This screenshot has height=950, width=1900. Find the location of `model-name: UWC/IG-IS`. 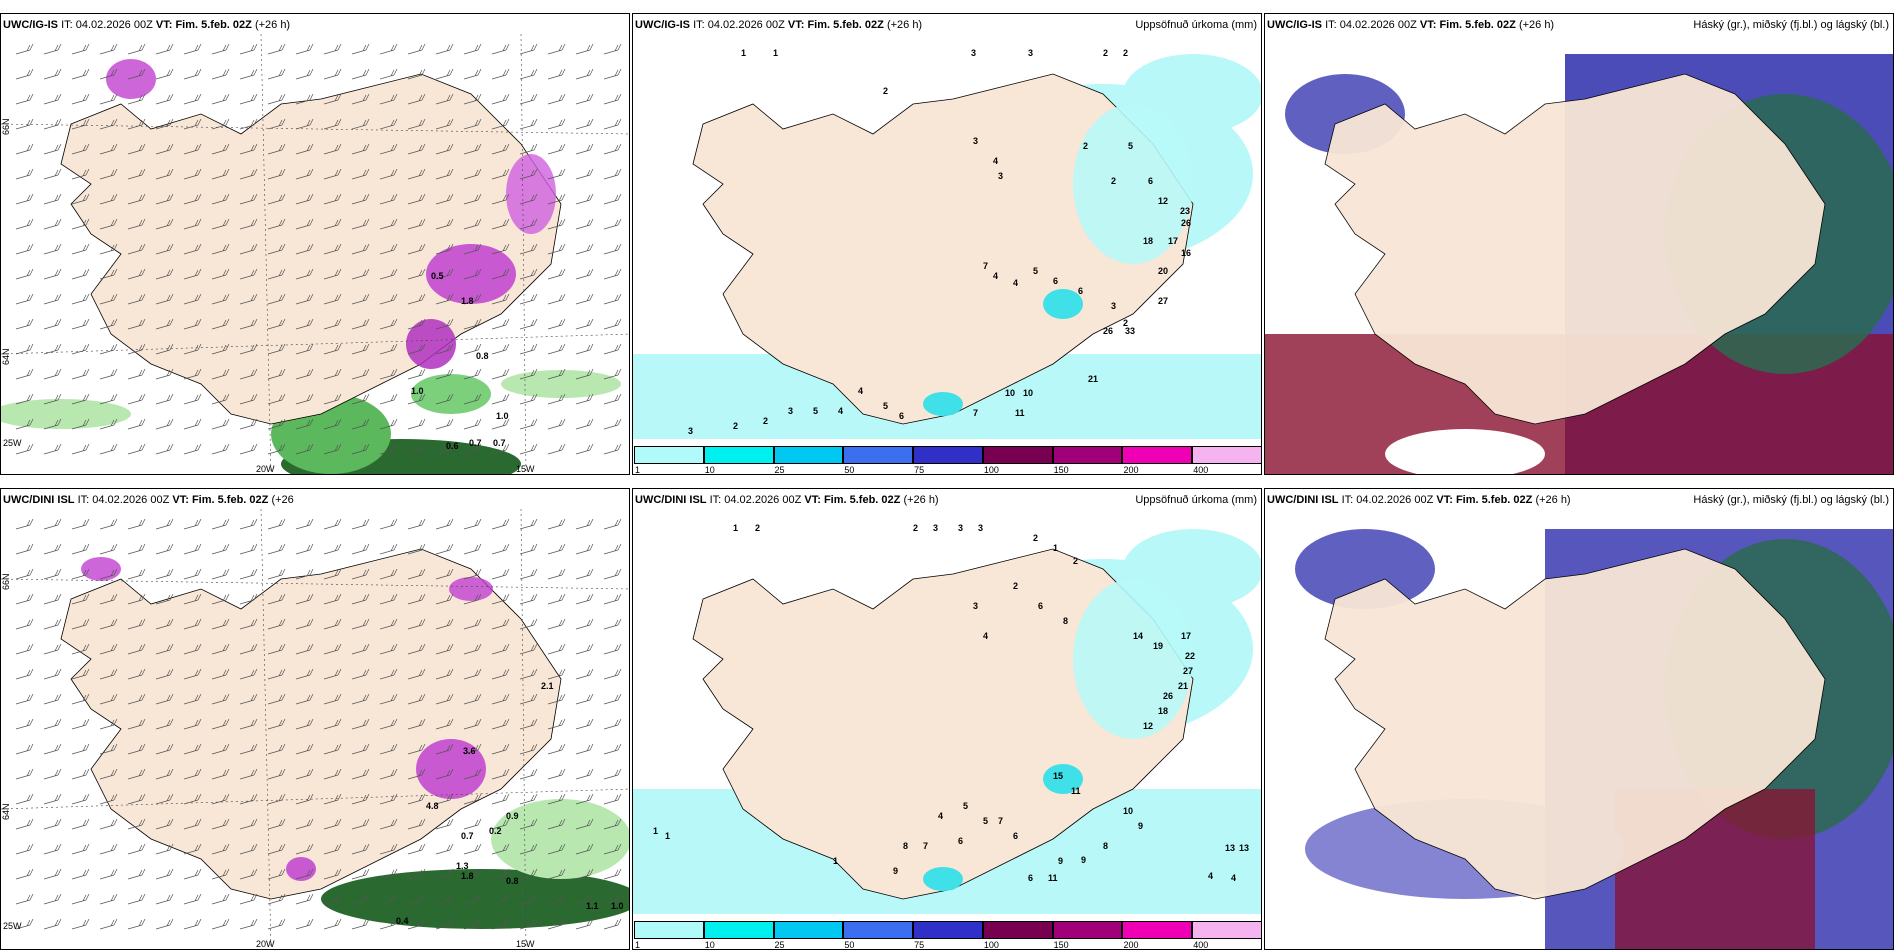

model-name: UWC/IG-IS is located at coordinates (1294, 25).